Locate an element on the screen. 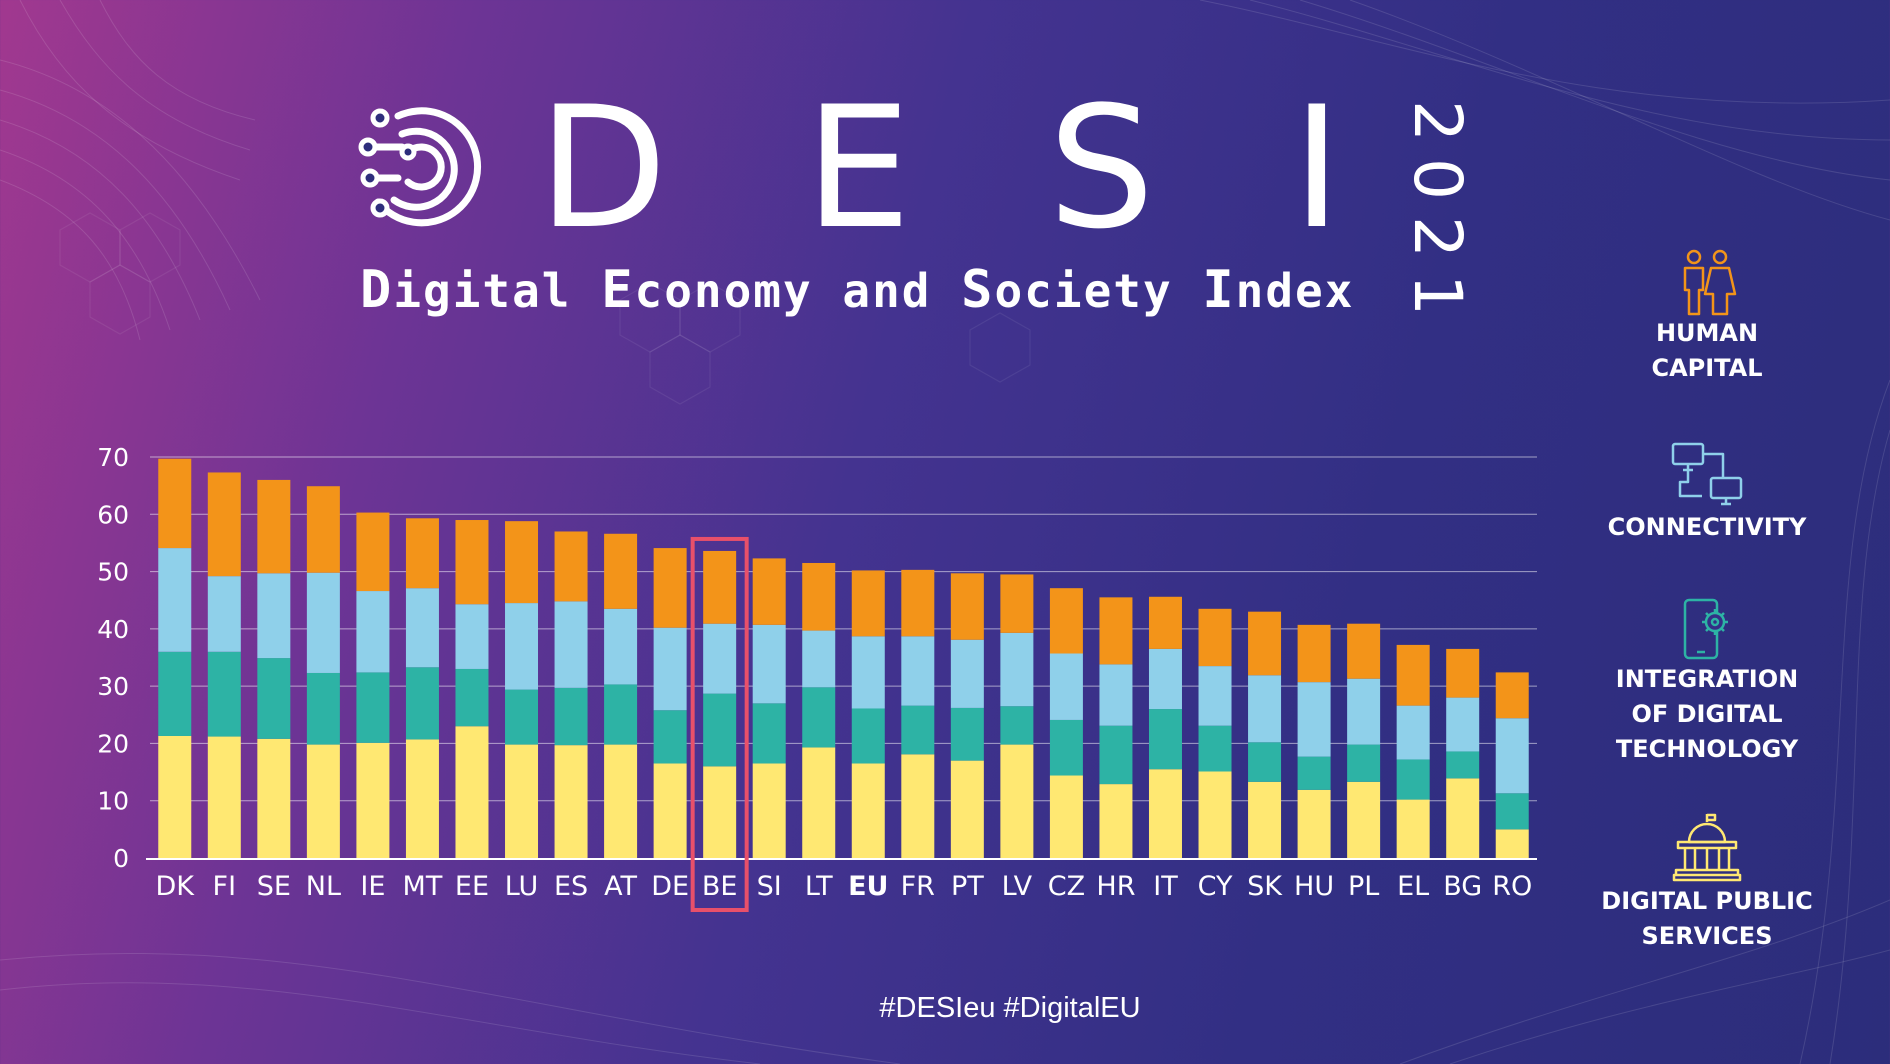 Image resolution: width=1890 pixels, height=1064 pixels. x-tick-label: IE is located at coordinates (372, 886).